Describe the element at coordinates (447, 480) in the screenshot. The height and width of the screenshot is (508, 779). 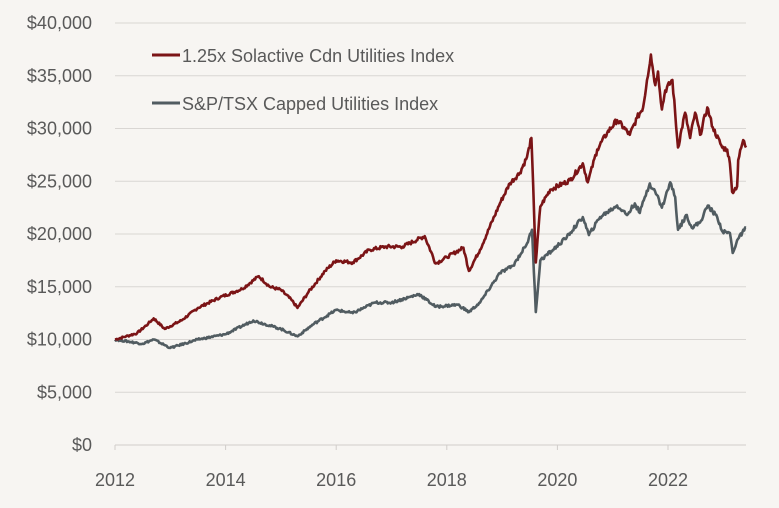
I see `x-tick-label: 2018` at that location.